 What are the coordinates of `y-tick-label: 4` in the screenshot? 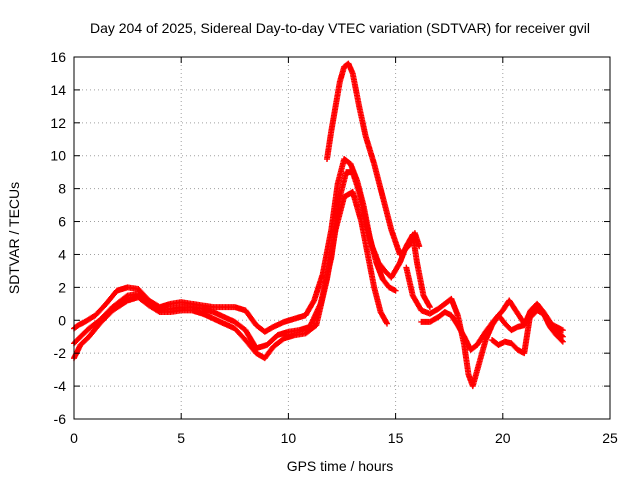 It's located at (62, 254).